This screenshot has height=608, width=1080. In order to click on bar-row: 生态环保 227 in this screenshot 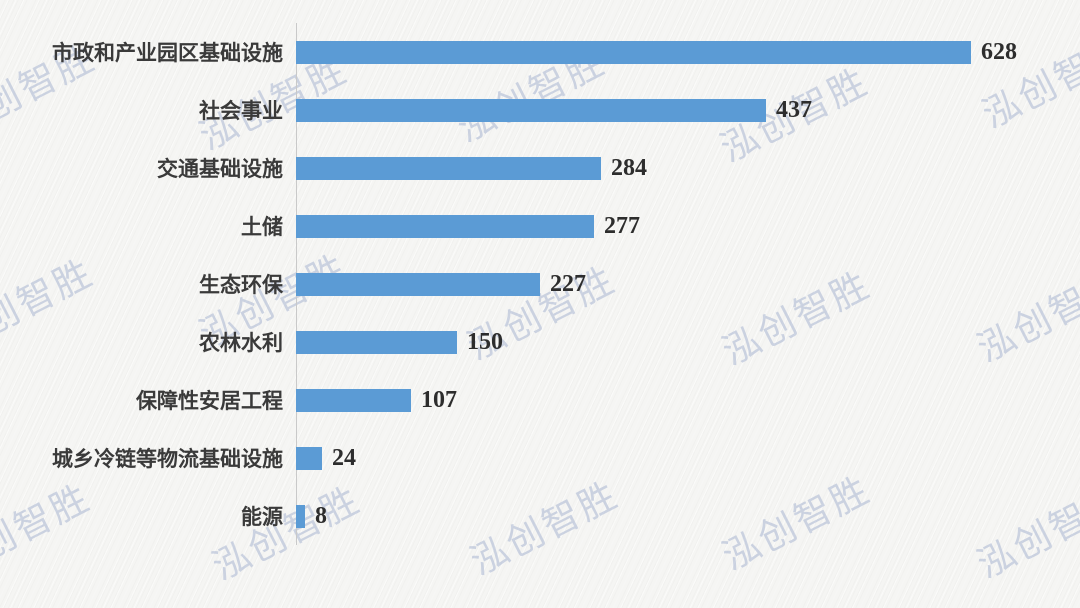, I will do `click(540, 284)`.